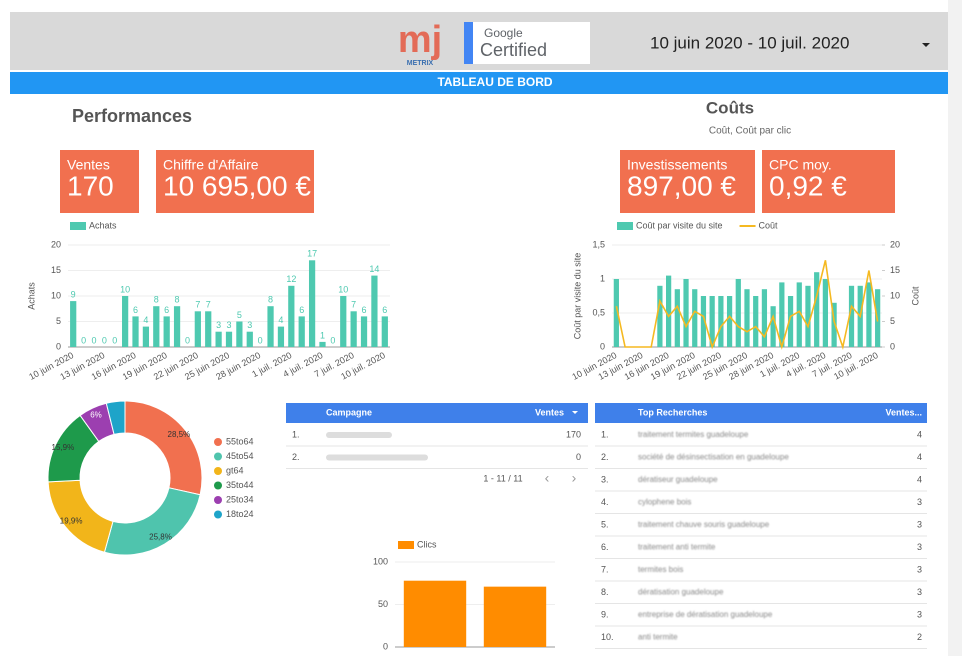  What do you see at coordinates (602, 278) in the screenshot?
I see `y-tick-label: 1` at bounding box center [602, 278].